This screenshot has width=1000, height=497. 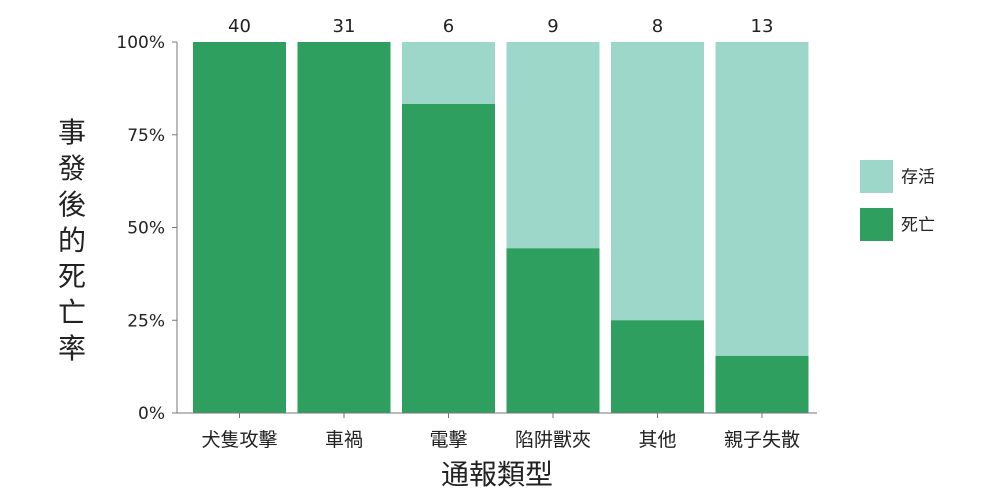 What do you see at coordinates (497, 431) in the screenshot?
I see `x-axis: 犬隻攻擊 車禍 電擊 陷阱獸夾 其他 親子失散` at bounding box center [497, 431].